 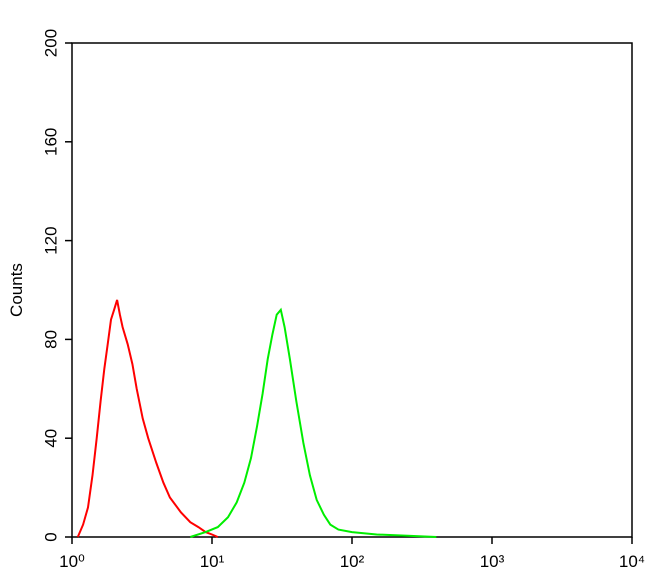 I want to click on x-tick-label: 10⁰, so click(x=72, y=561).